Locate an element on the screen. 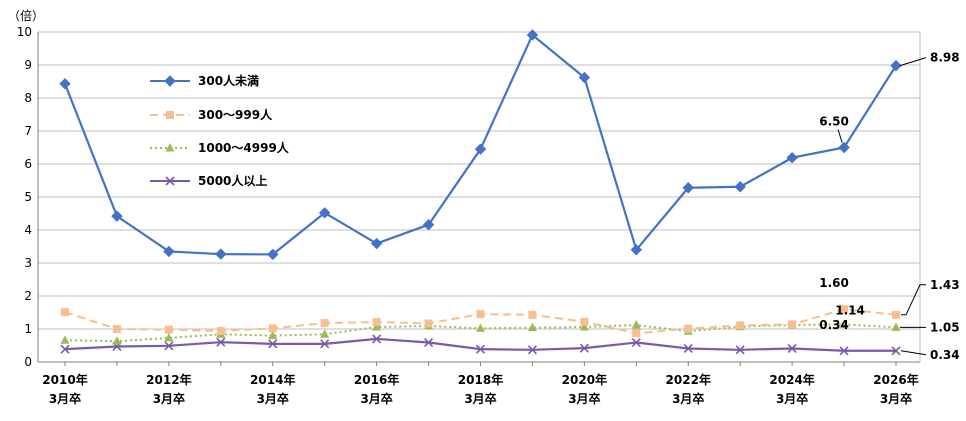 This screenshot has height=421, width=966. data-label-text: 0.34 is located at coordinates (945, 355).